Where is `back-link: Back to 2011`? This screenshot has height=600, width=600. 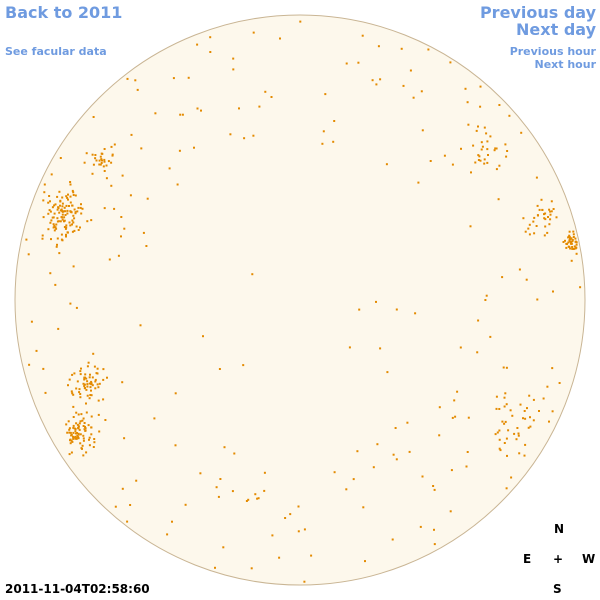 back-link: Back to 2011 is located at coordinates (64, 12).